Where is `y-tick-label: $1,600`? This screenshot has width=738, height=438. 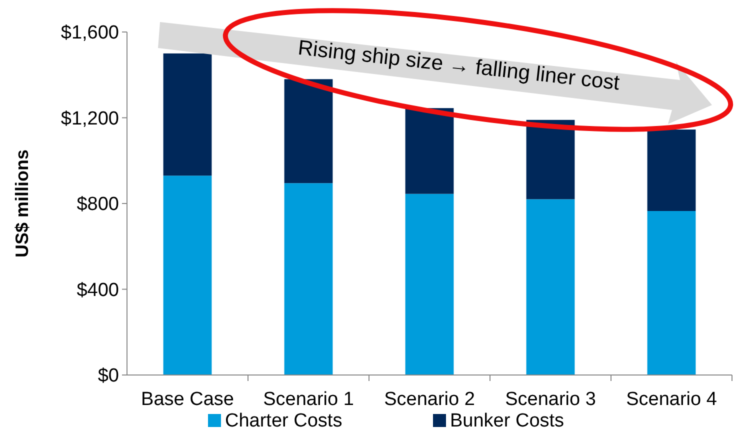 y-tick-label: $1,600 is located at coordinates (89, 33).